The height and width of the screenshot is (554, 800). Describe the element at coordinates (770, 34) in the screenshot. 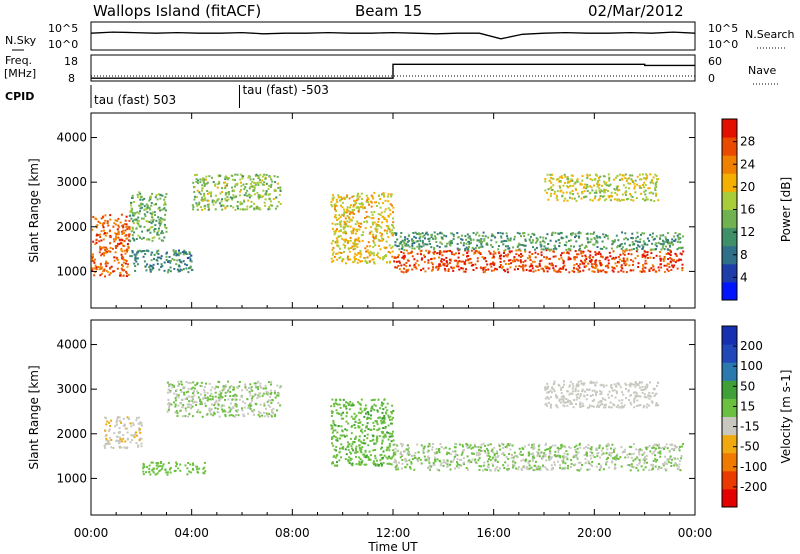

I see `noise-search-label: N.Search` at that location.